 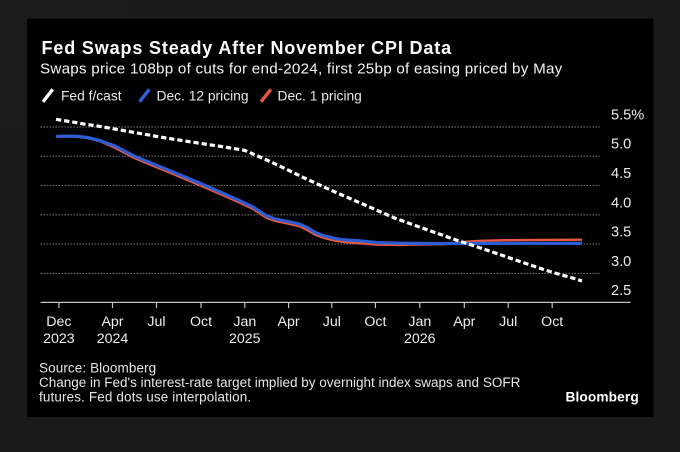 What do you see at coordinates (113, 339) in the screenshot?
I see `svg-text: 2024` at bounding box center [113, 339].